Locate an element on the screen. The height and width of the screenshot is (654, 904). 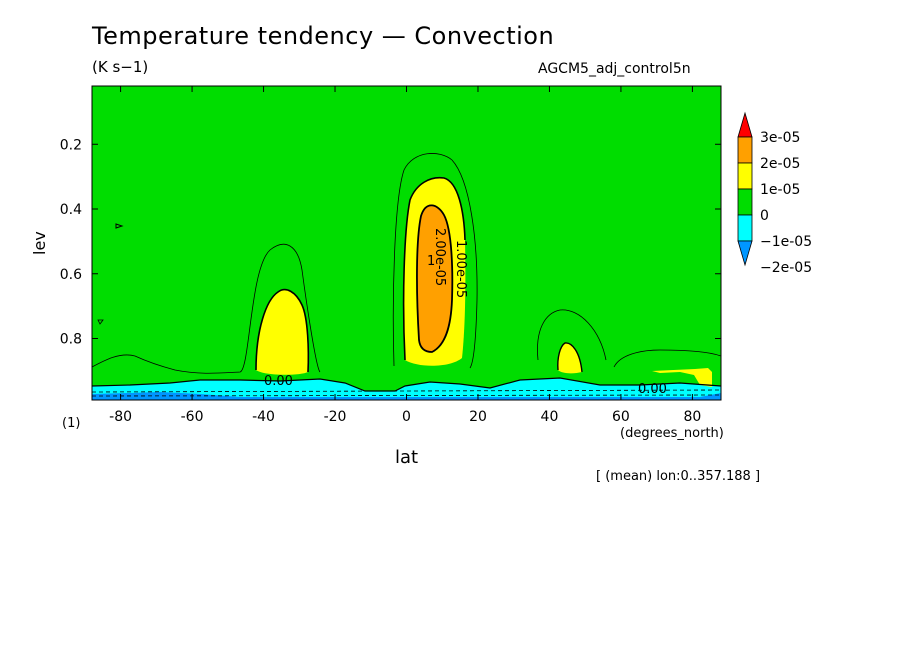
x-axis-units: (degrees_north) is located at coordinates (672, 433).